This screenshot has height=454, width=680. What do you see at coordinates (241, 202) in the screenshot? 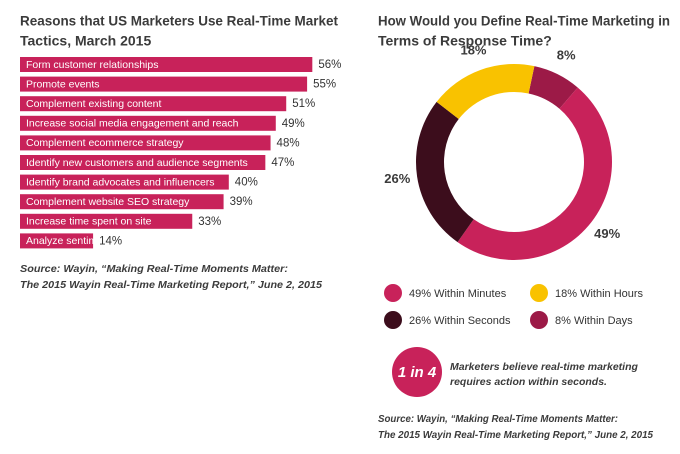
I see `value-label: 39%` at bounding box center [241, 202].